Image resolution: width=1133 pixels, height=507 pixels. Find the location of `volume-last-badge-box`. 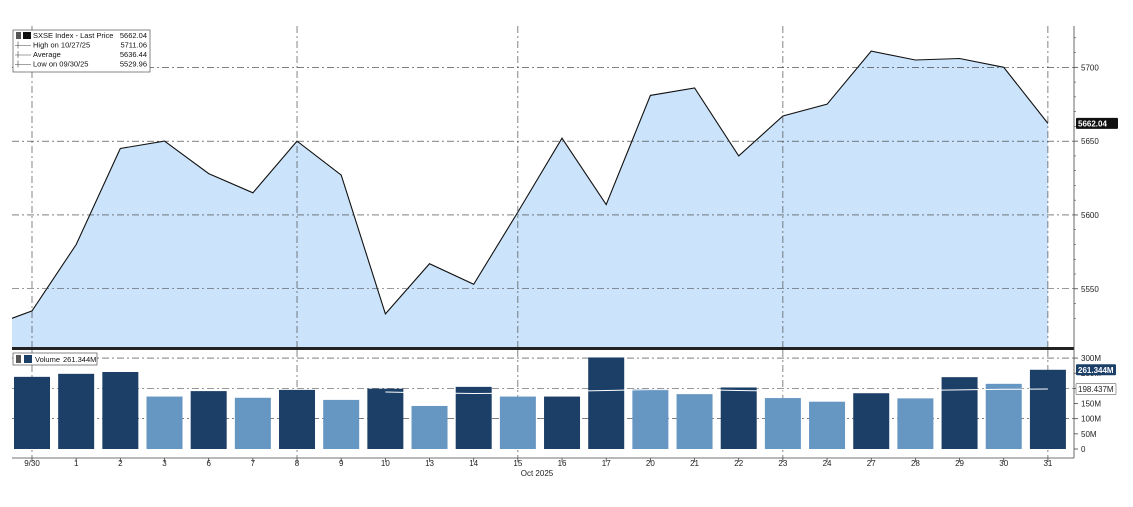

volume-last-badge-box is located at coordinates (1096, 370).